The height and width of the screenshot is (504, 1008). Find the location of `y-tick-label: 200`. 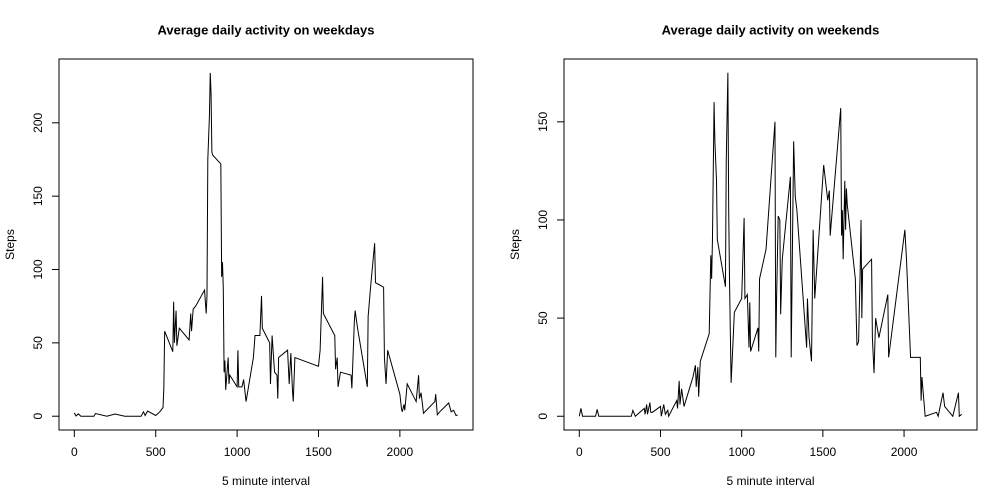

y-tick-label: 200 is located at coordinates (38, 122).